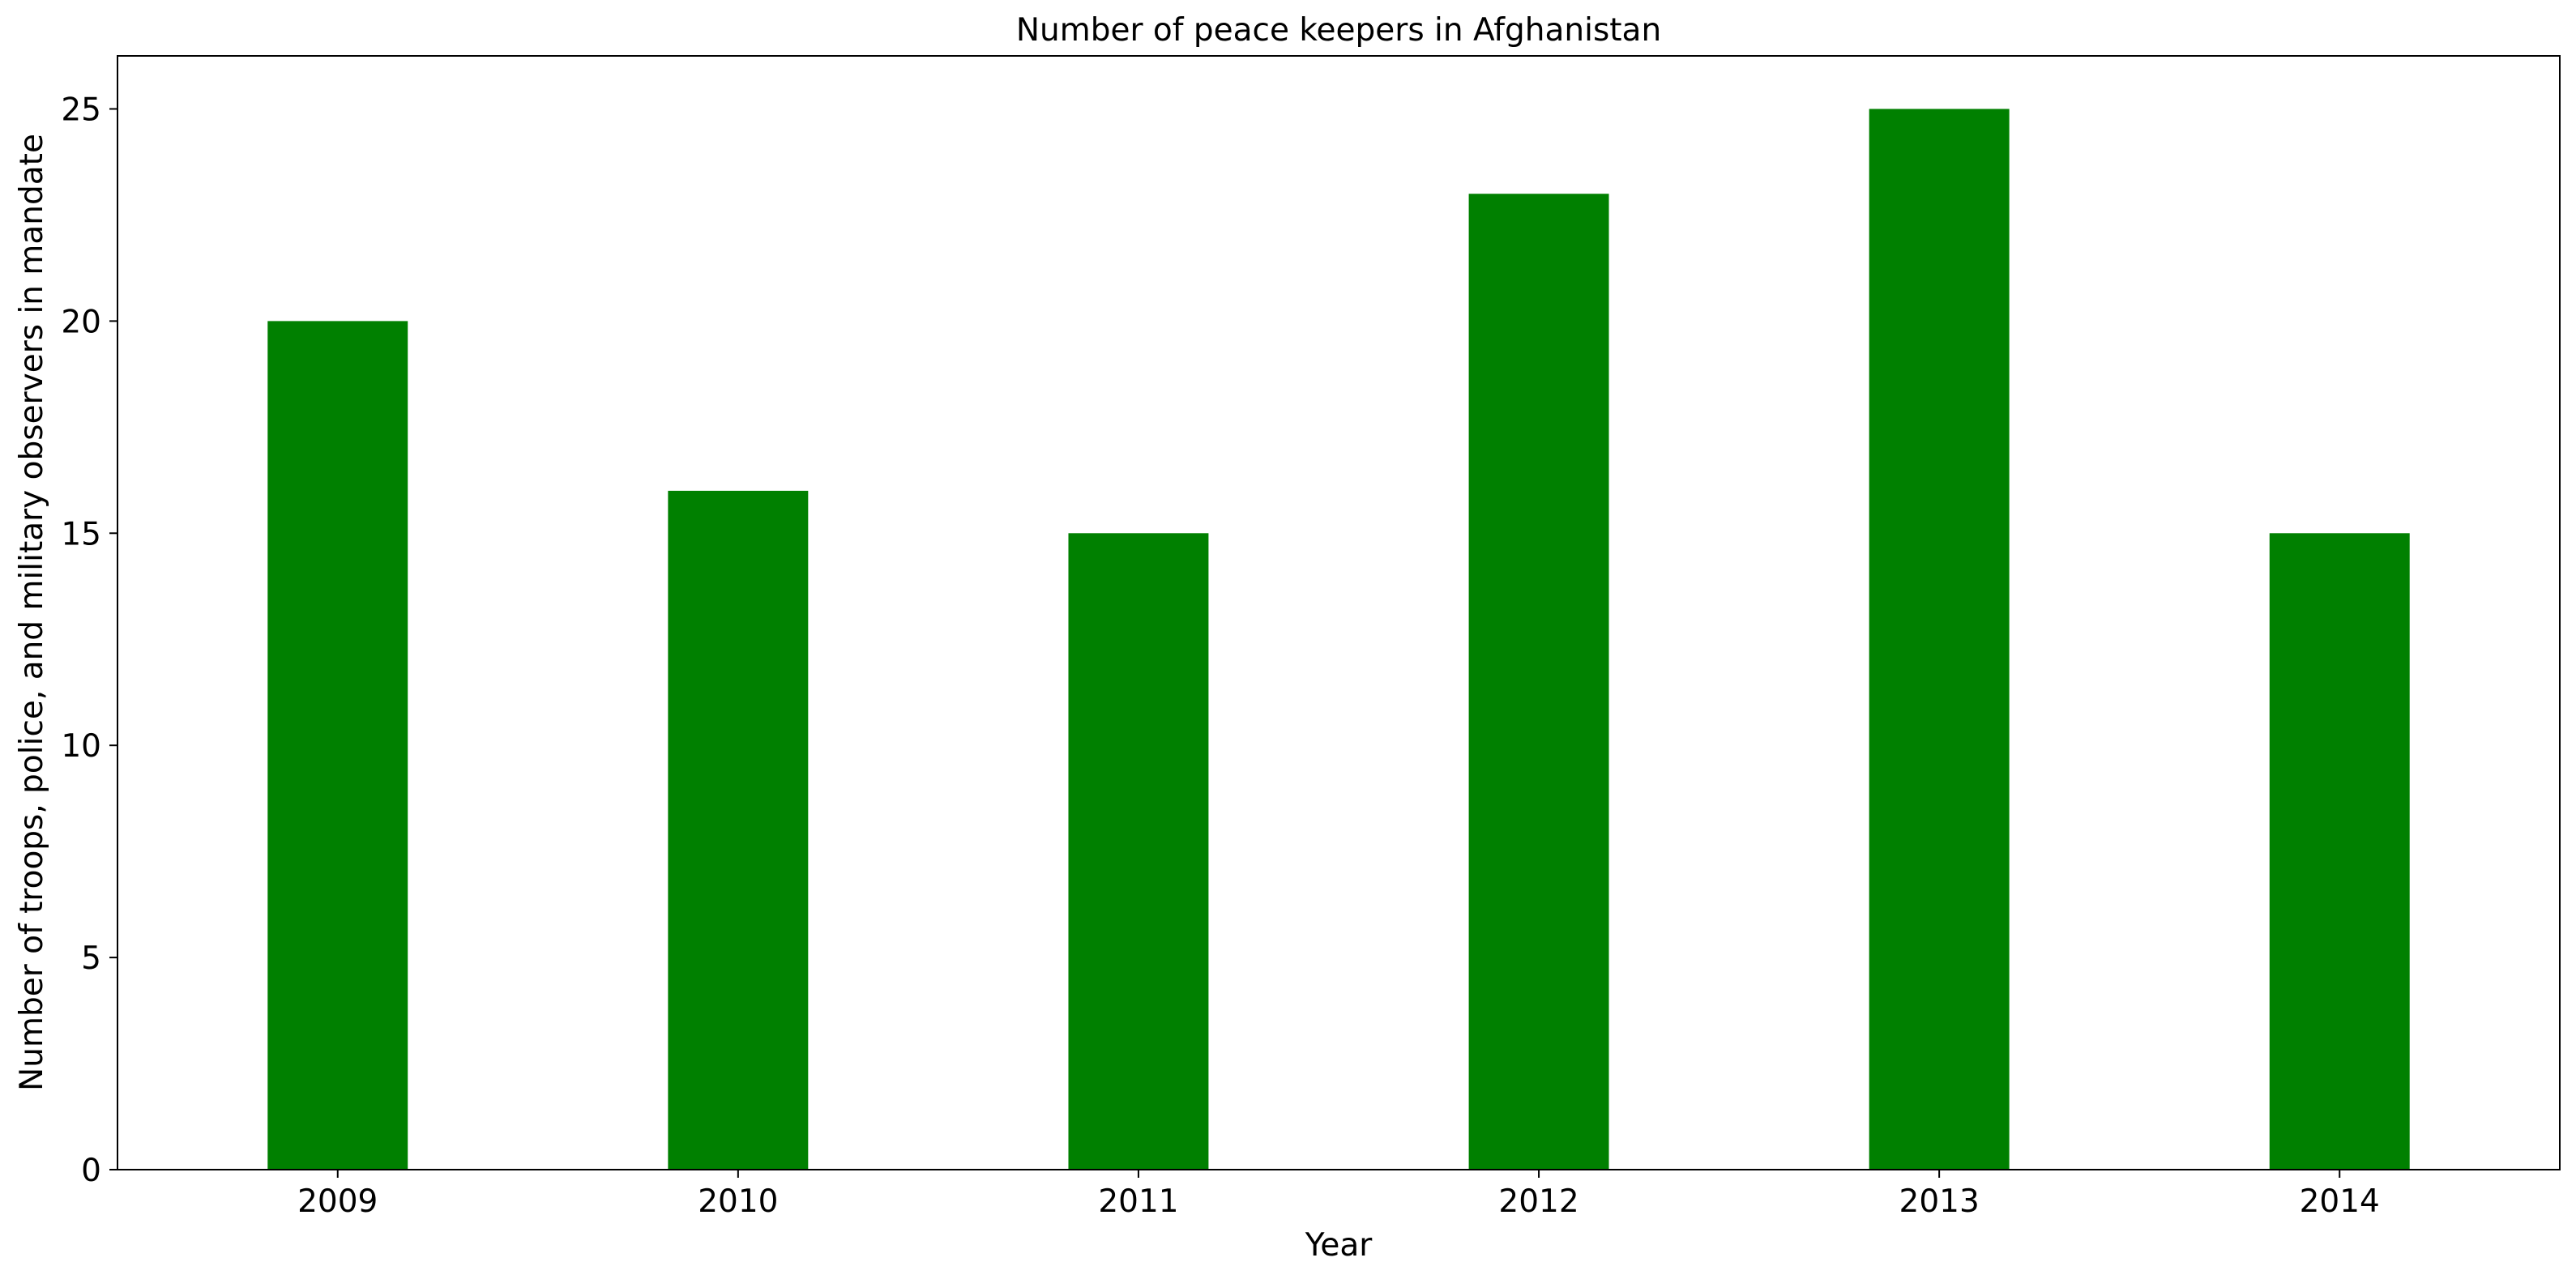 This screenshot has width=2576, height=1279. What do you see at coordinates (738, 830) in the screenshot?
I see `bar-2010` at bounding box center [738, 830].